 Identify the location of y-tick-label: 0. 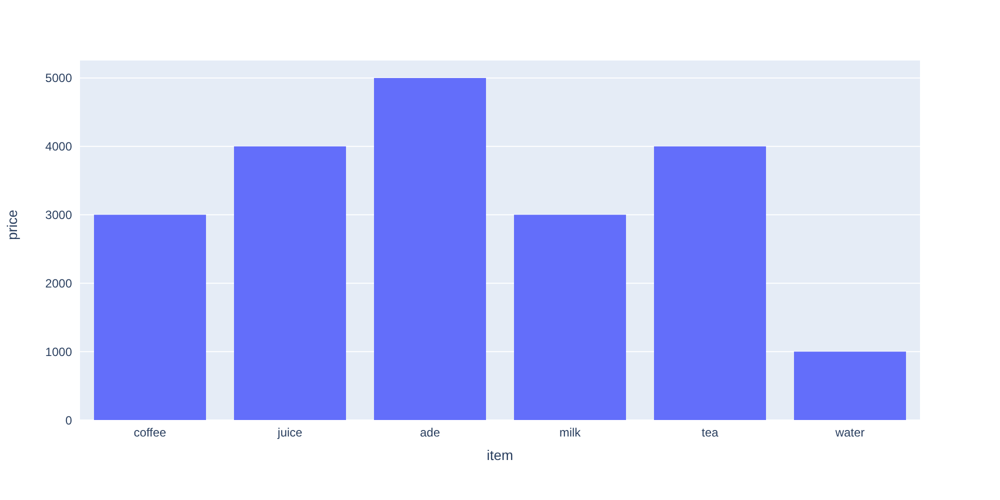
(68, 420).